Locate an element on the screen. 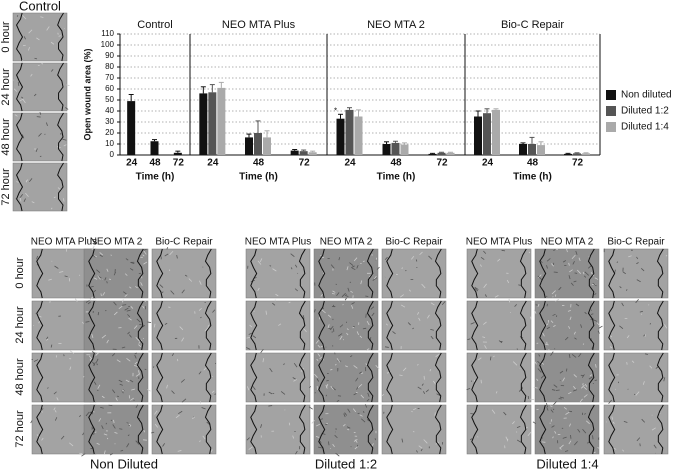 This screenshot has height=475, width=685. x-tick-label: 48 is located at coordinates (259, 163).